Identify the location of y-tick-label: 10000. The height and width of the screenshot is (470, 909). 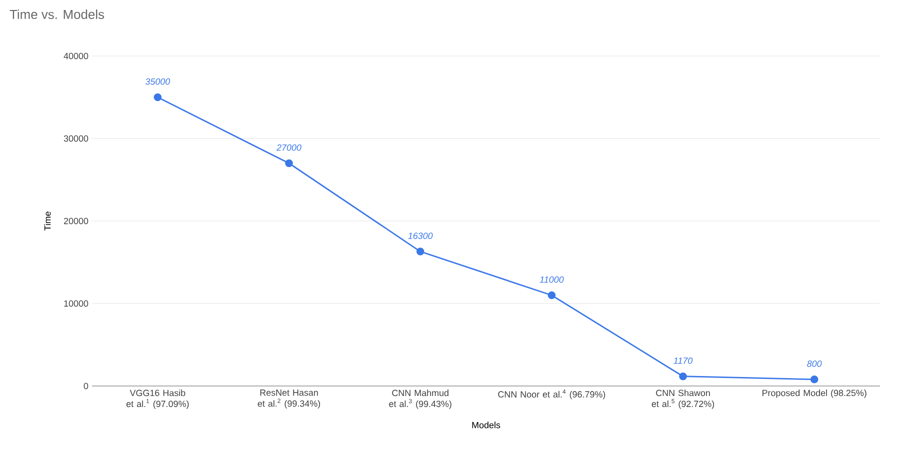
(76, 303).